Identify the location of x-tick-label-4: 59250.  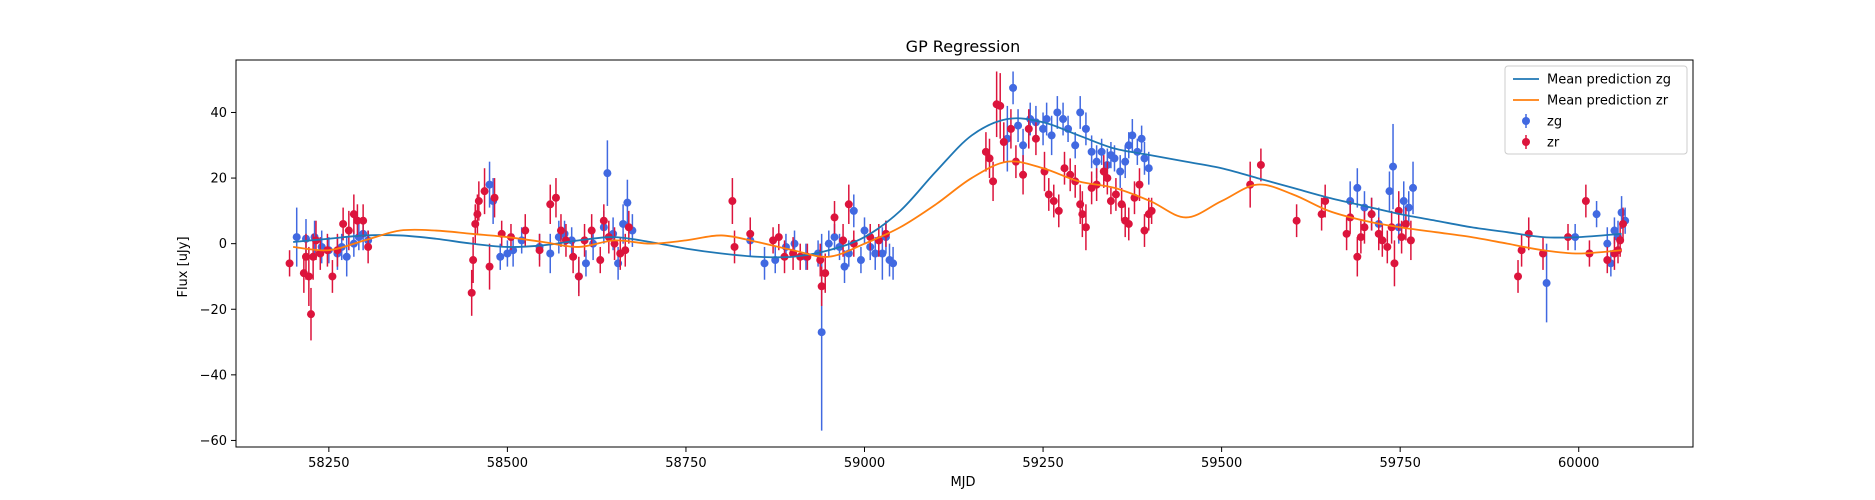
(1042, 463).